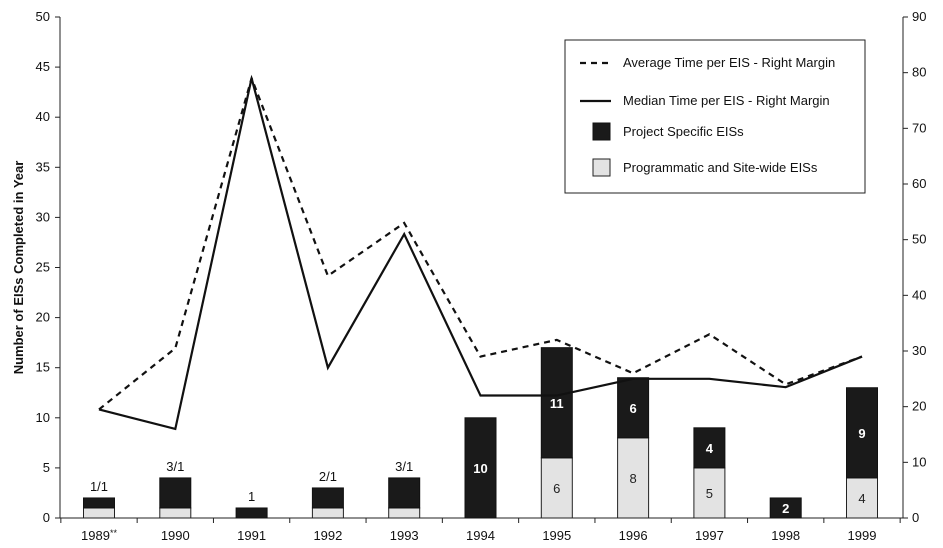 The image size is (943, 548). I want to click on bar-programmatic-count-label: 6, so click(556, 488).